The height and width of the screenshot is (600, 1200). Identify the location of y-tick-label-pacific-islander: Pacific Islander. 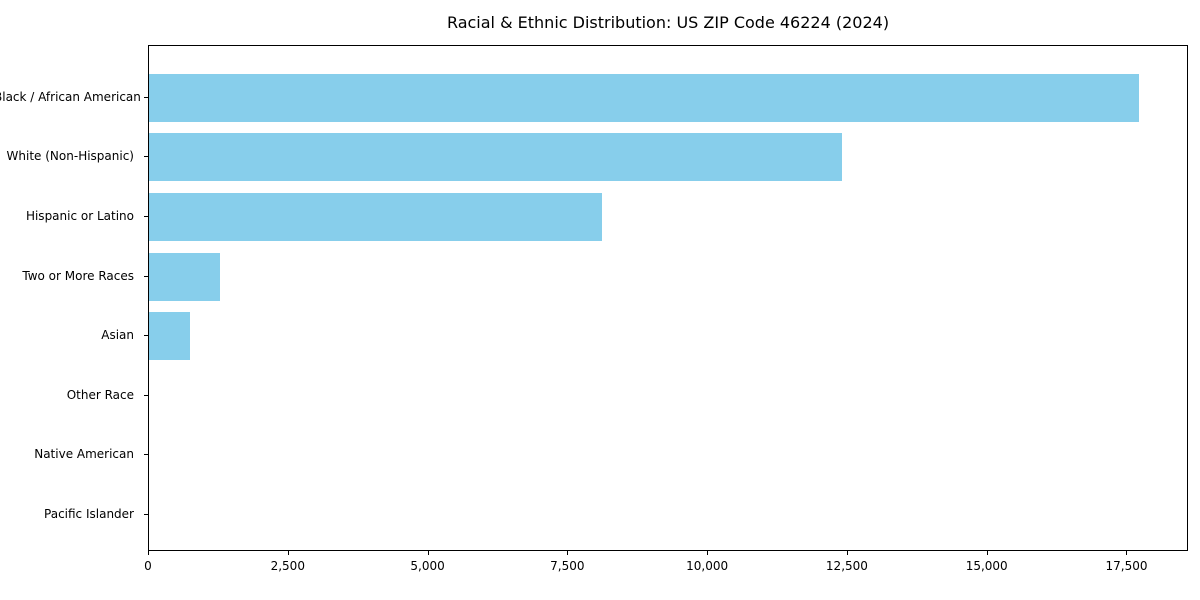
(89, 513).